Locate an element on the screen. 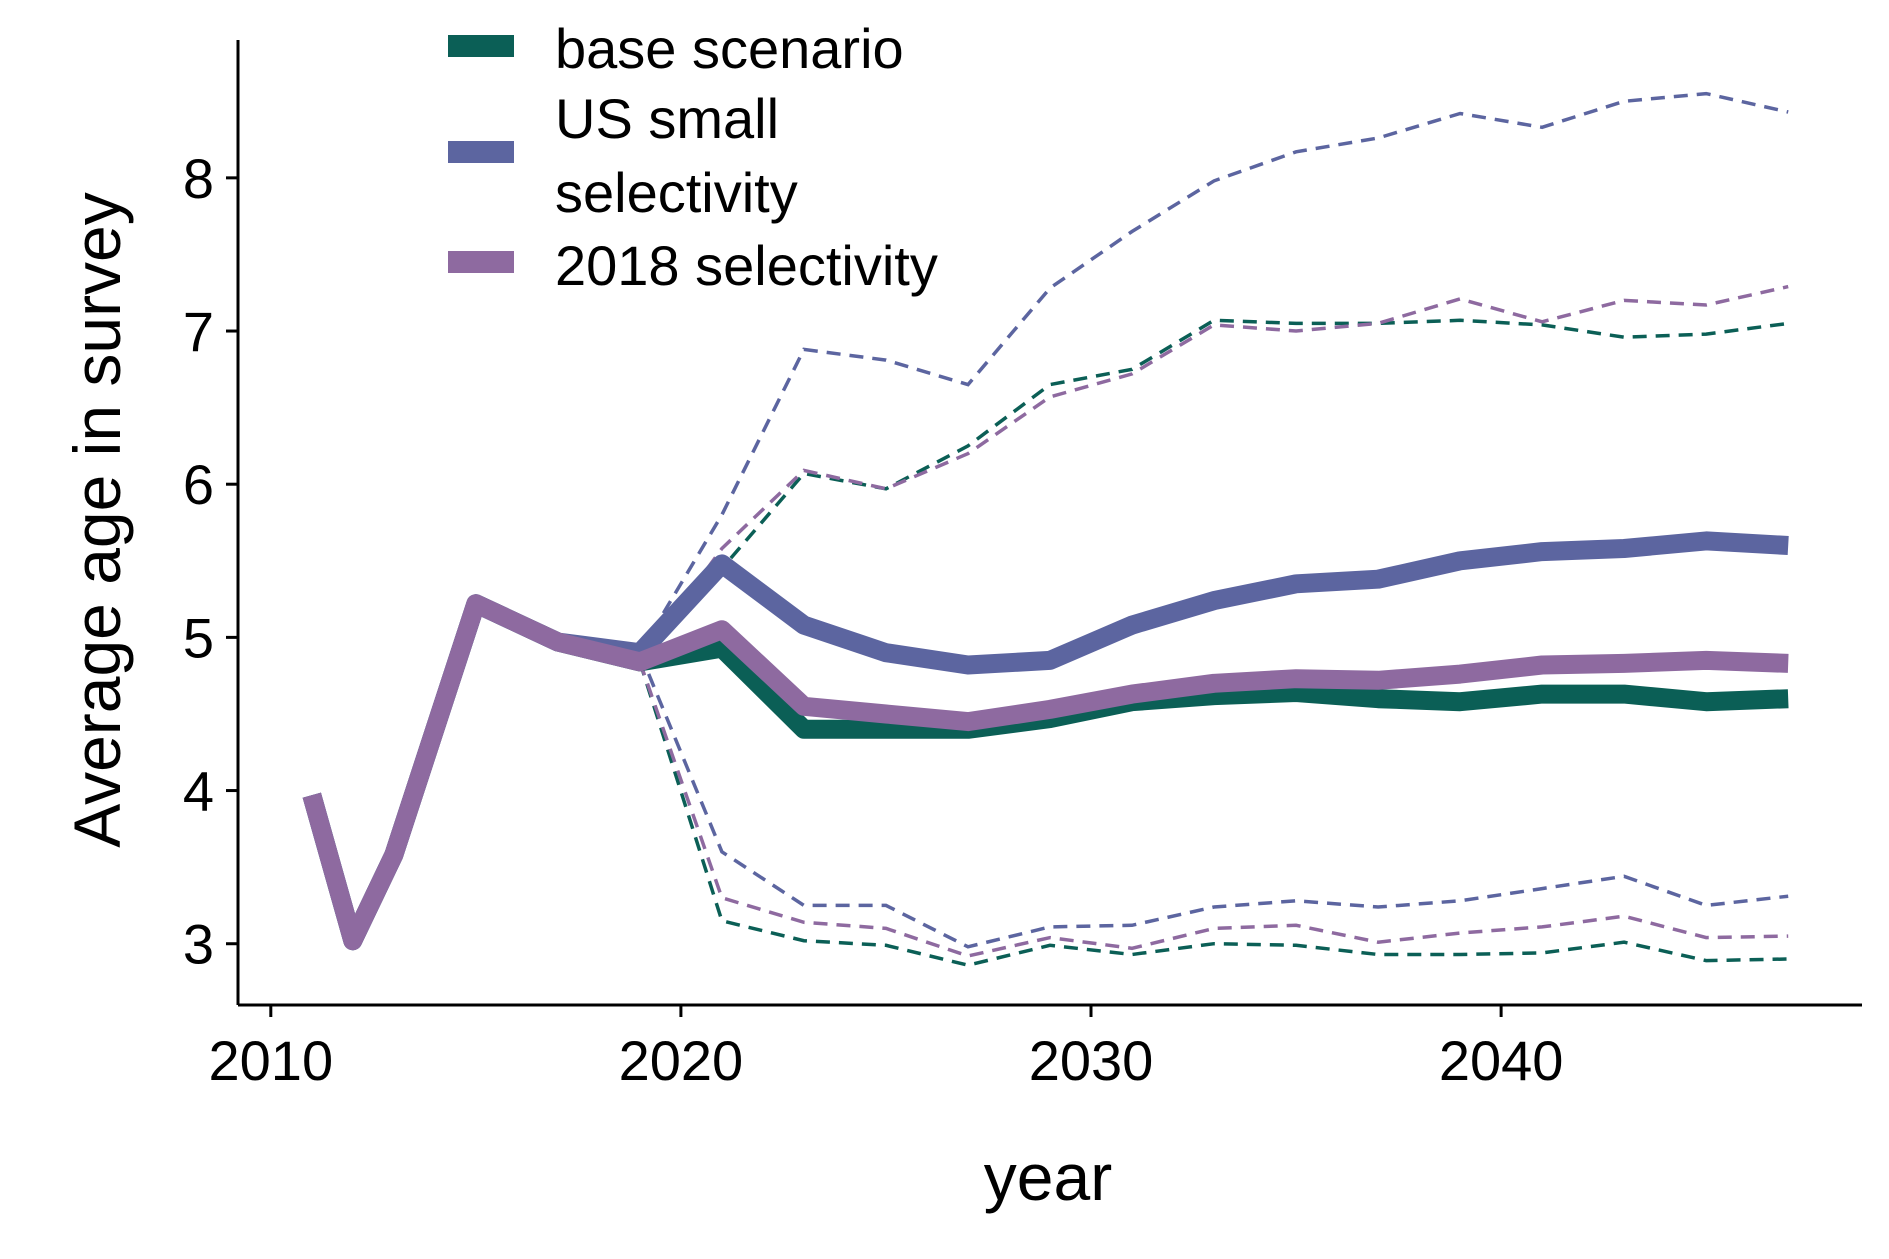 The height and width of the screenshot is (1259, 1889). legend-label: base scenario is located at coordinates (729, 48).